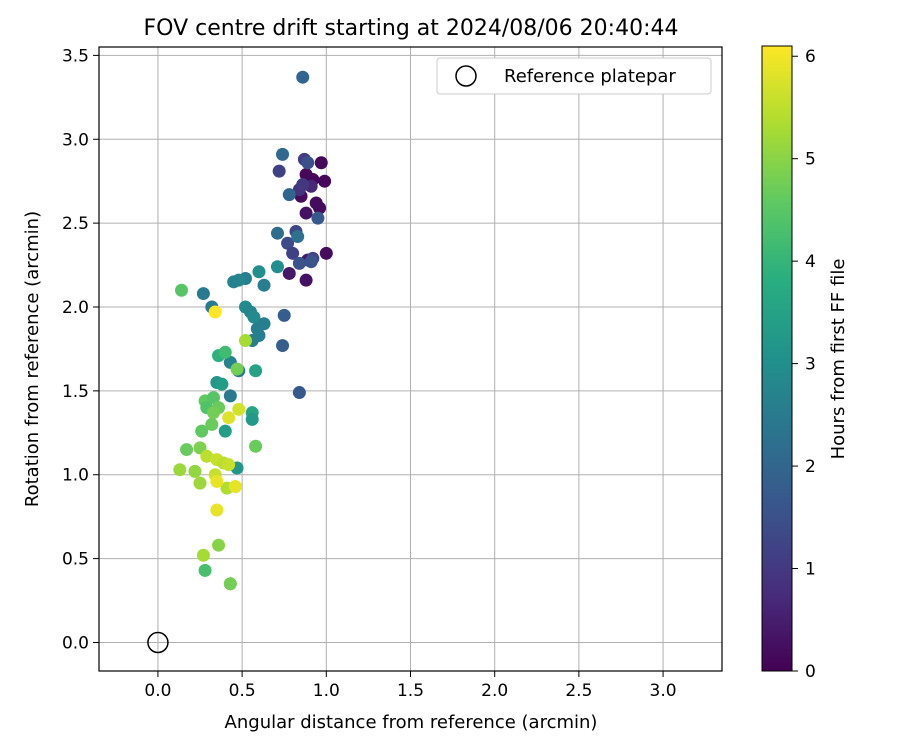  What do you see at coordinates (777, 358) in the screenshot?
I see `colorbar-gradient` at bounding box center [777, 358].